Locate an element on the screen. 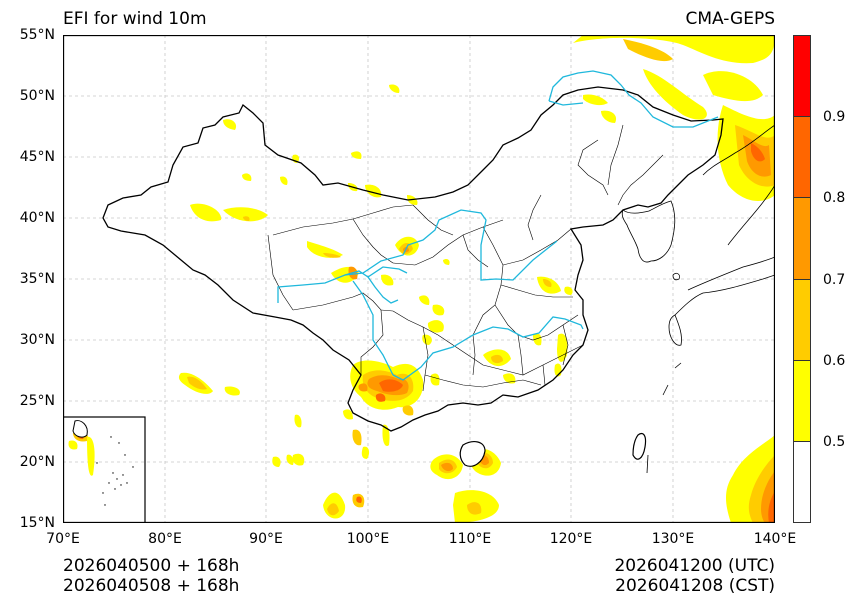  colorbar-tick-label: 0.7 is located at coordinates (834, 280).